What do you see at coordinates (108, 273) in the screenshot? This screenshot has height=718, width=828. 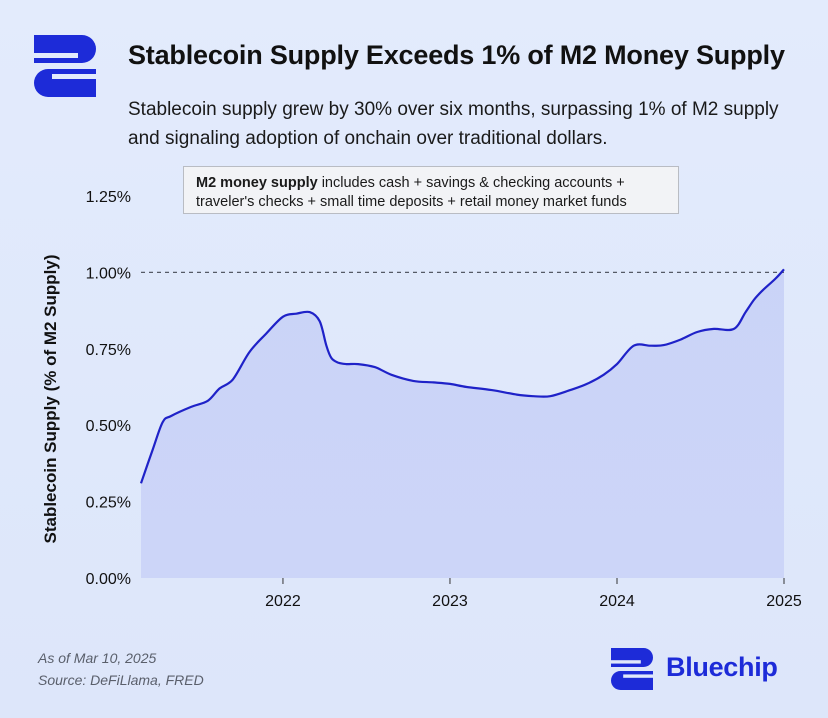 I see `y-tick-label: 1.00%` at bounding box center [108, 273].